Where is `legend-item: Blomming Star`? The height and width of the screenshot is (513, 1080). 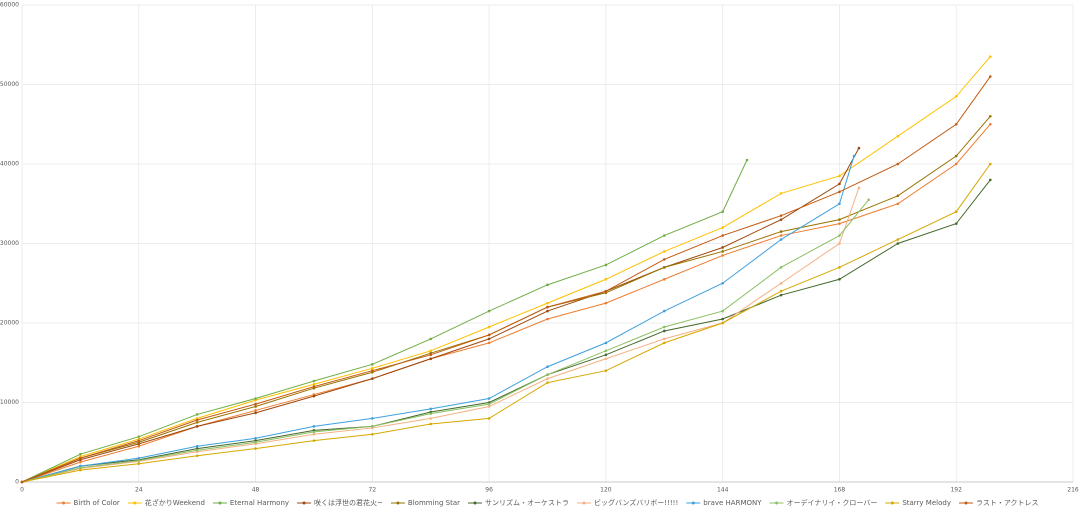
legend-item: Blomming Star is located at coordinates (425, 503).